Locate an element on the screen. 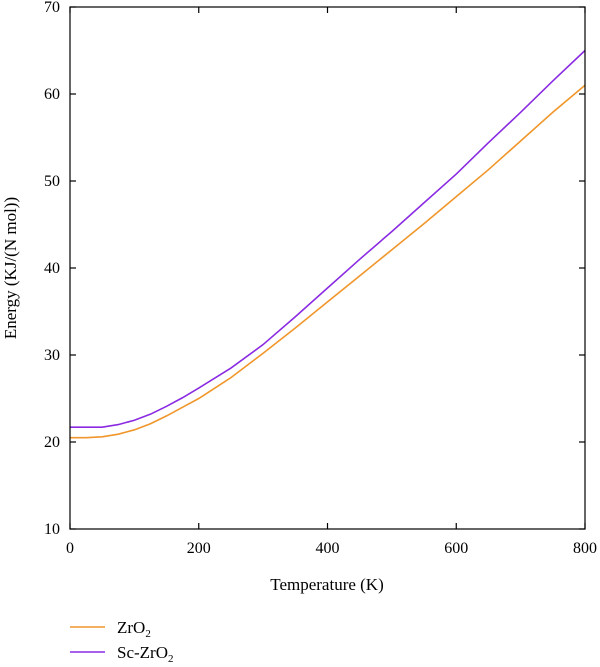  x-tick-label-3: 600 is located at coordinates (456, 548).